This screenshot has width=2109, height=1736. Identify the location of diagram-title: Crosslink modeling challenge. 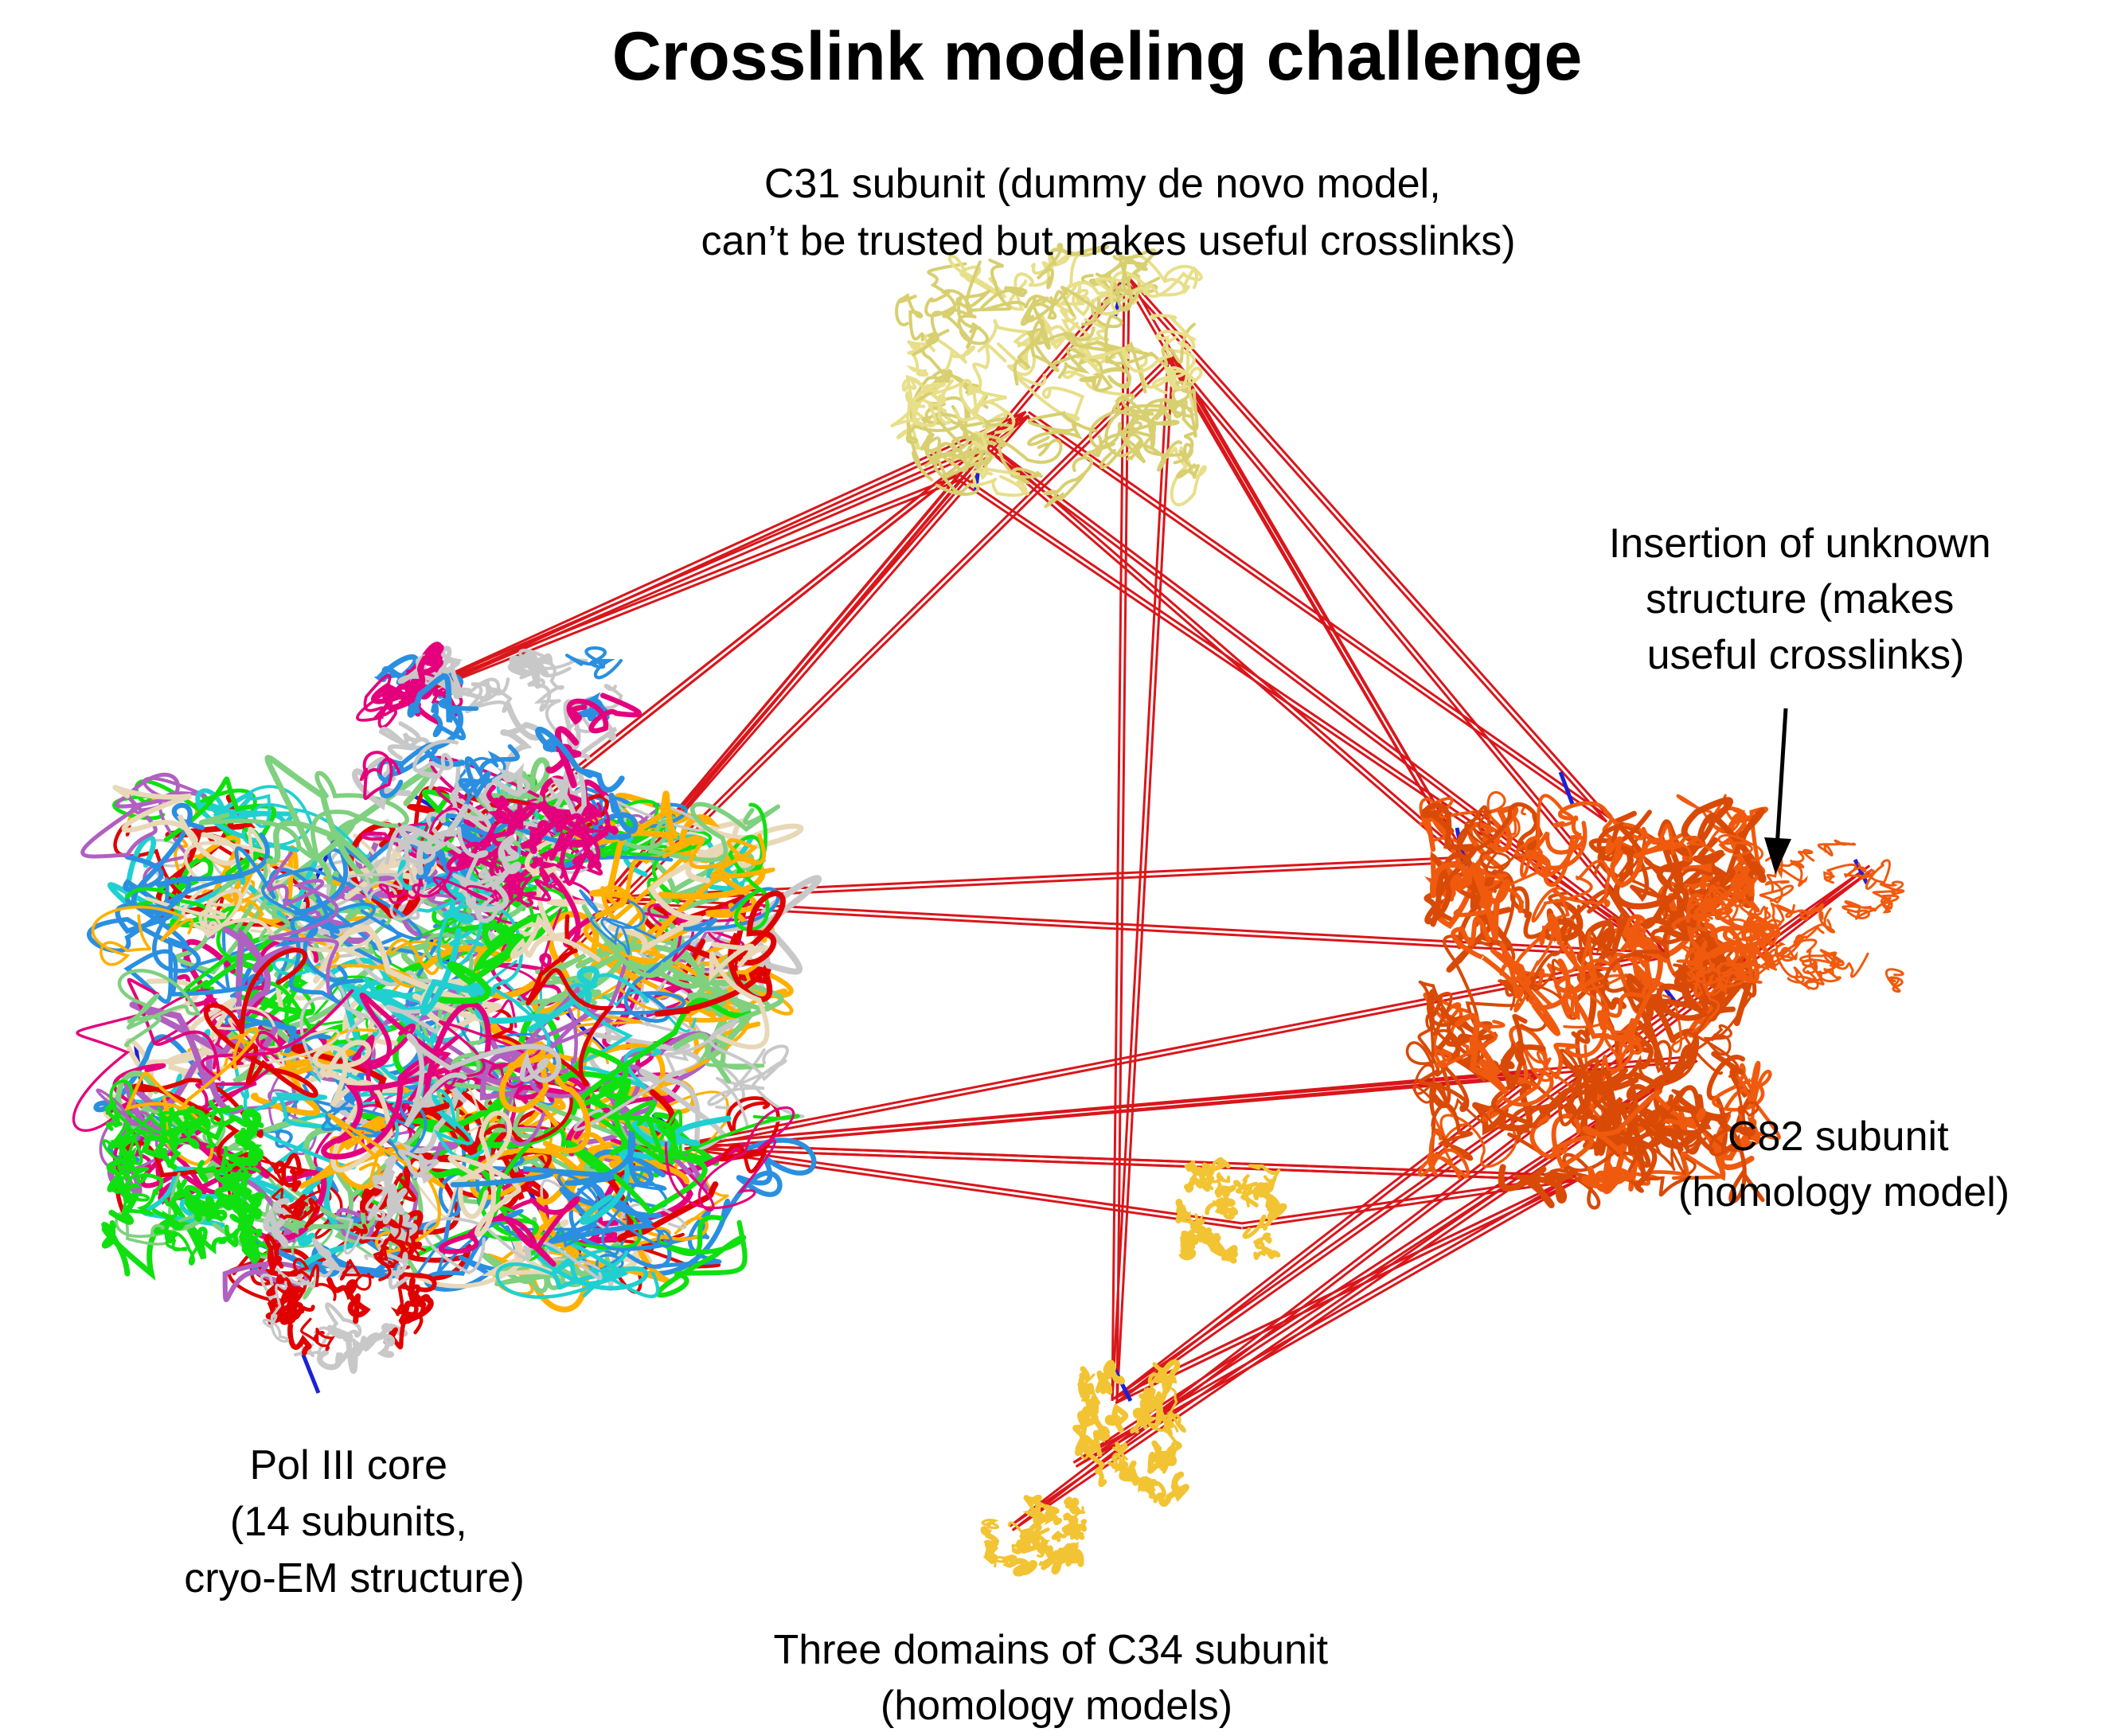
(1097, 57).